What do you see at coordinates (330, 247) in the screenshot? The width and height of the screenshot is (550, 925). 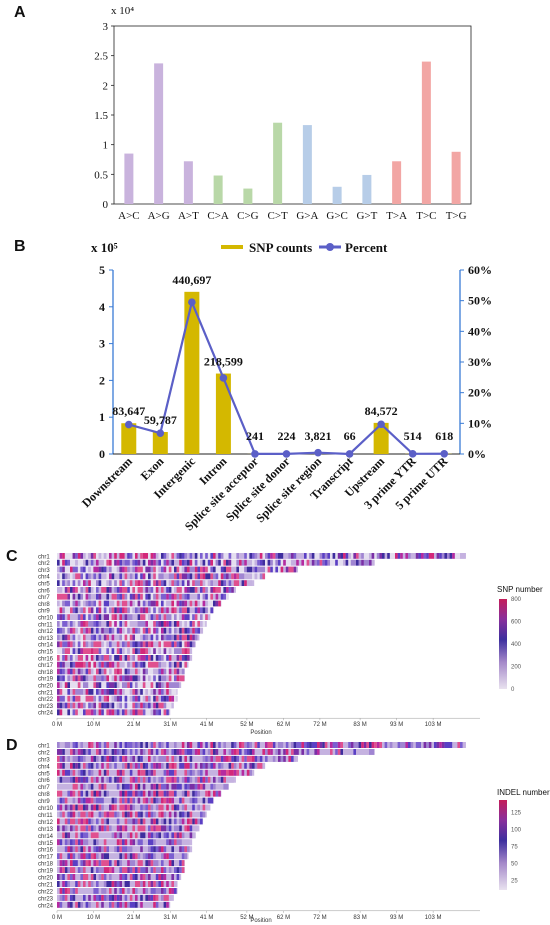 I see `legend-marker-percent` at bounding box center [330, 247].